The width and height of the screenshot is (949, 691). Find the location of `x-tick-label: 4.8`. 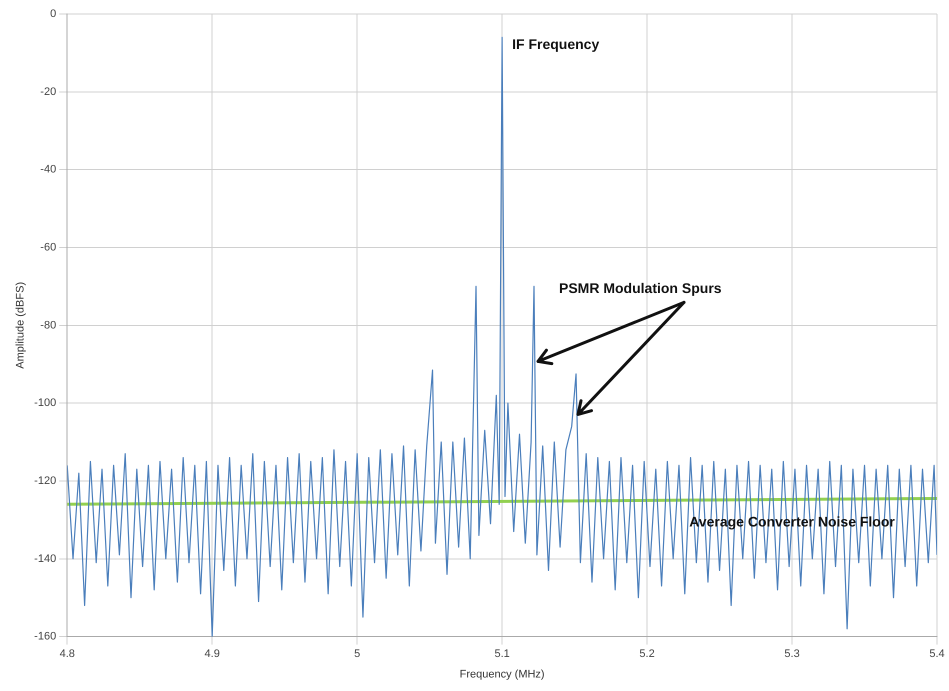

x-tick-label: 4.8 is located at coordinates (67, 654).